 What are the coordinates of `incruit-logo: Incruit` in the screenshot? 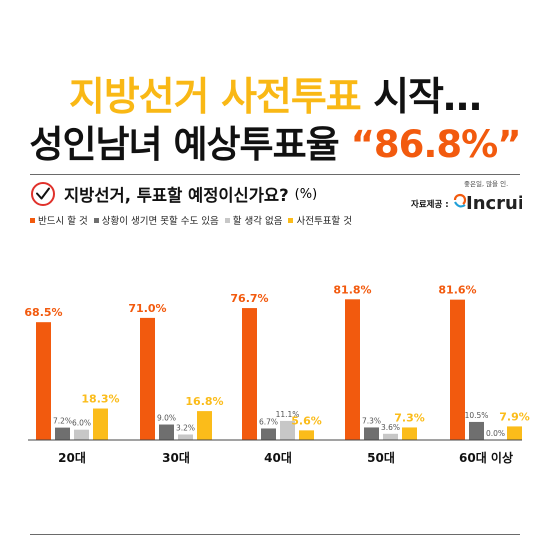 It's located at (487, 203).